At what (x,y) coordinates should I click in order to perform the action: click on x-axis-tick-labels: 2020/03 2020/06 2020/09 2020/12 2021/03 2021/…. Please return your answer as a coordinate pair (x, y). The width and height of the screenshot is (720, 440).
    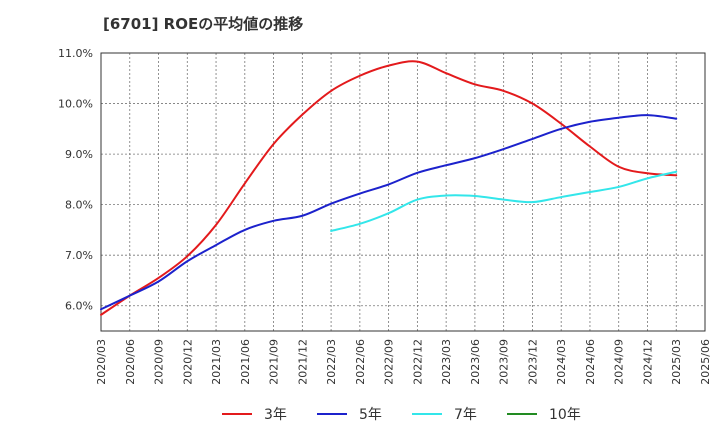
    Looking at the image, I should click on (403, 362).